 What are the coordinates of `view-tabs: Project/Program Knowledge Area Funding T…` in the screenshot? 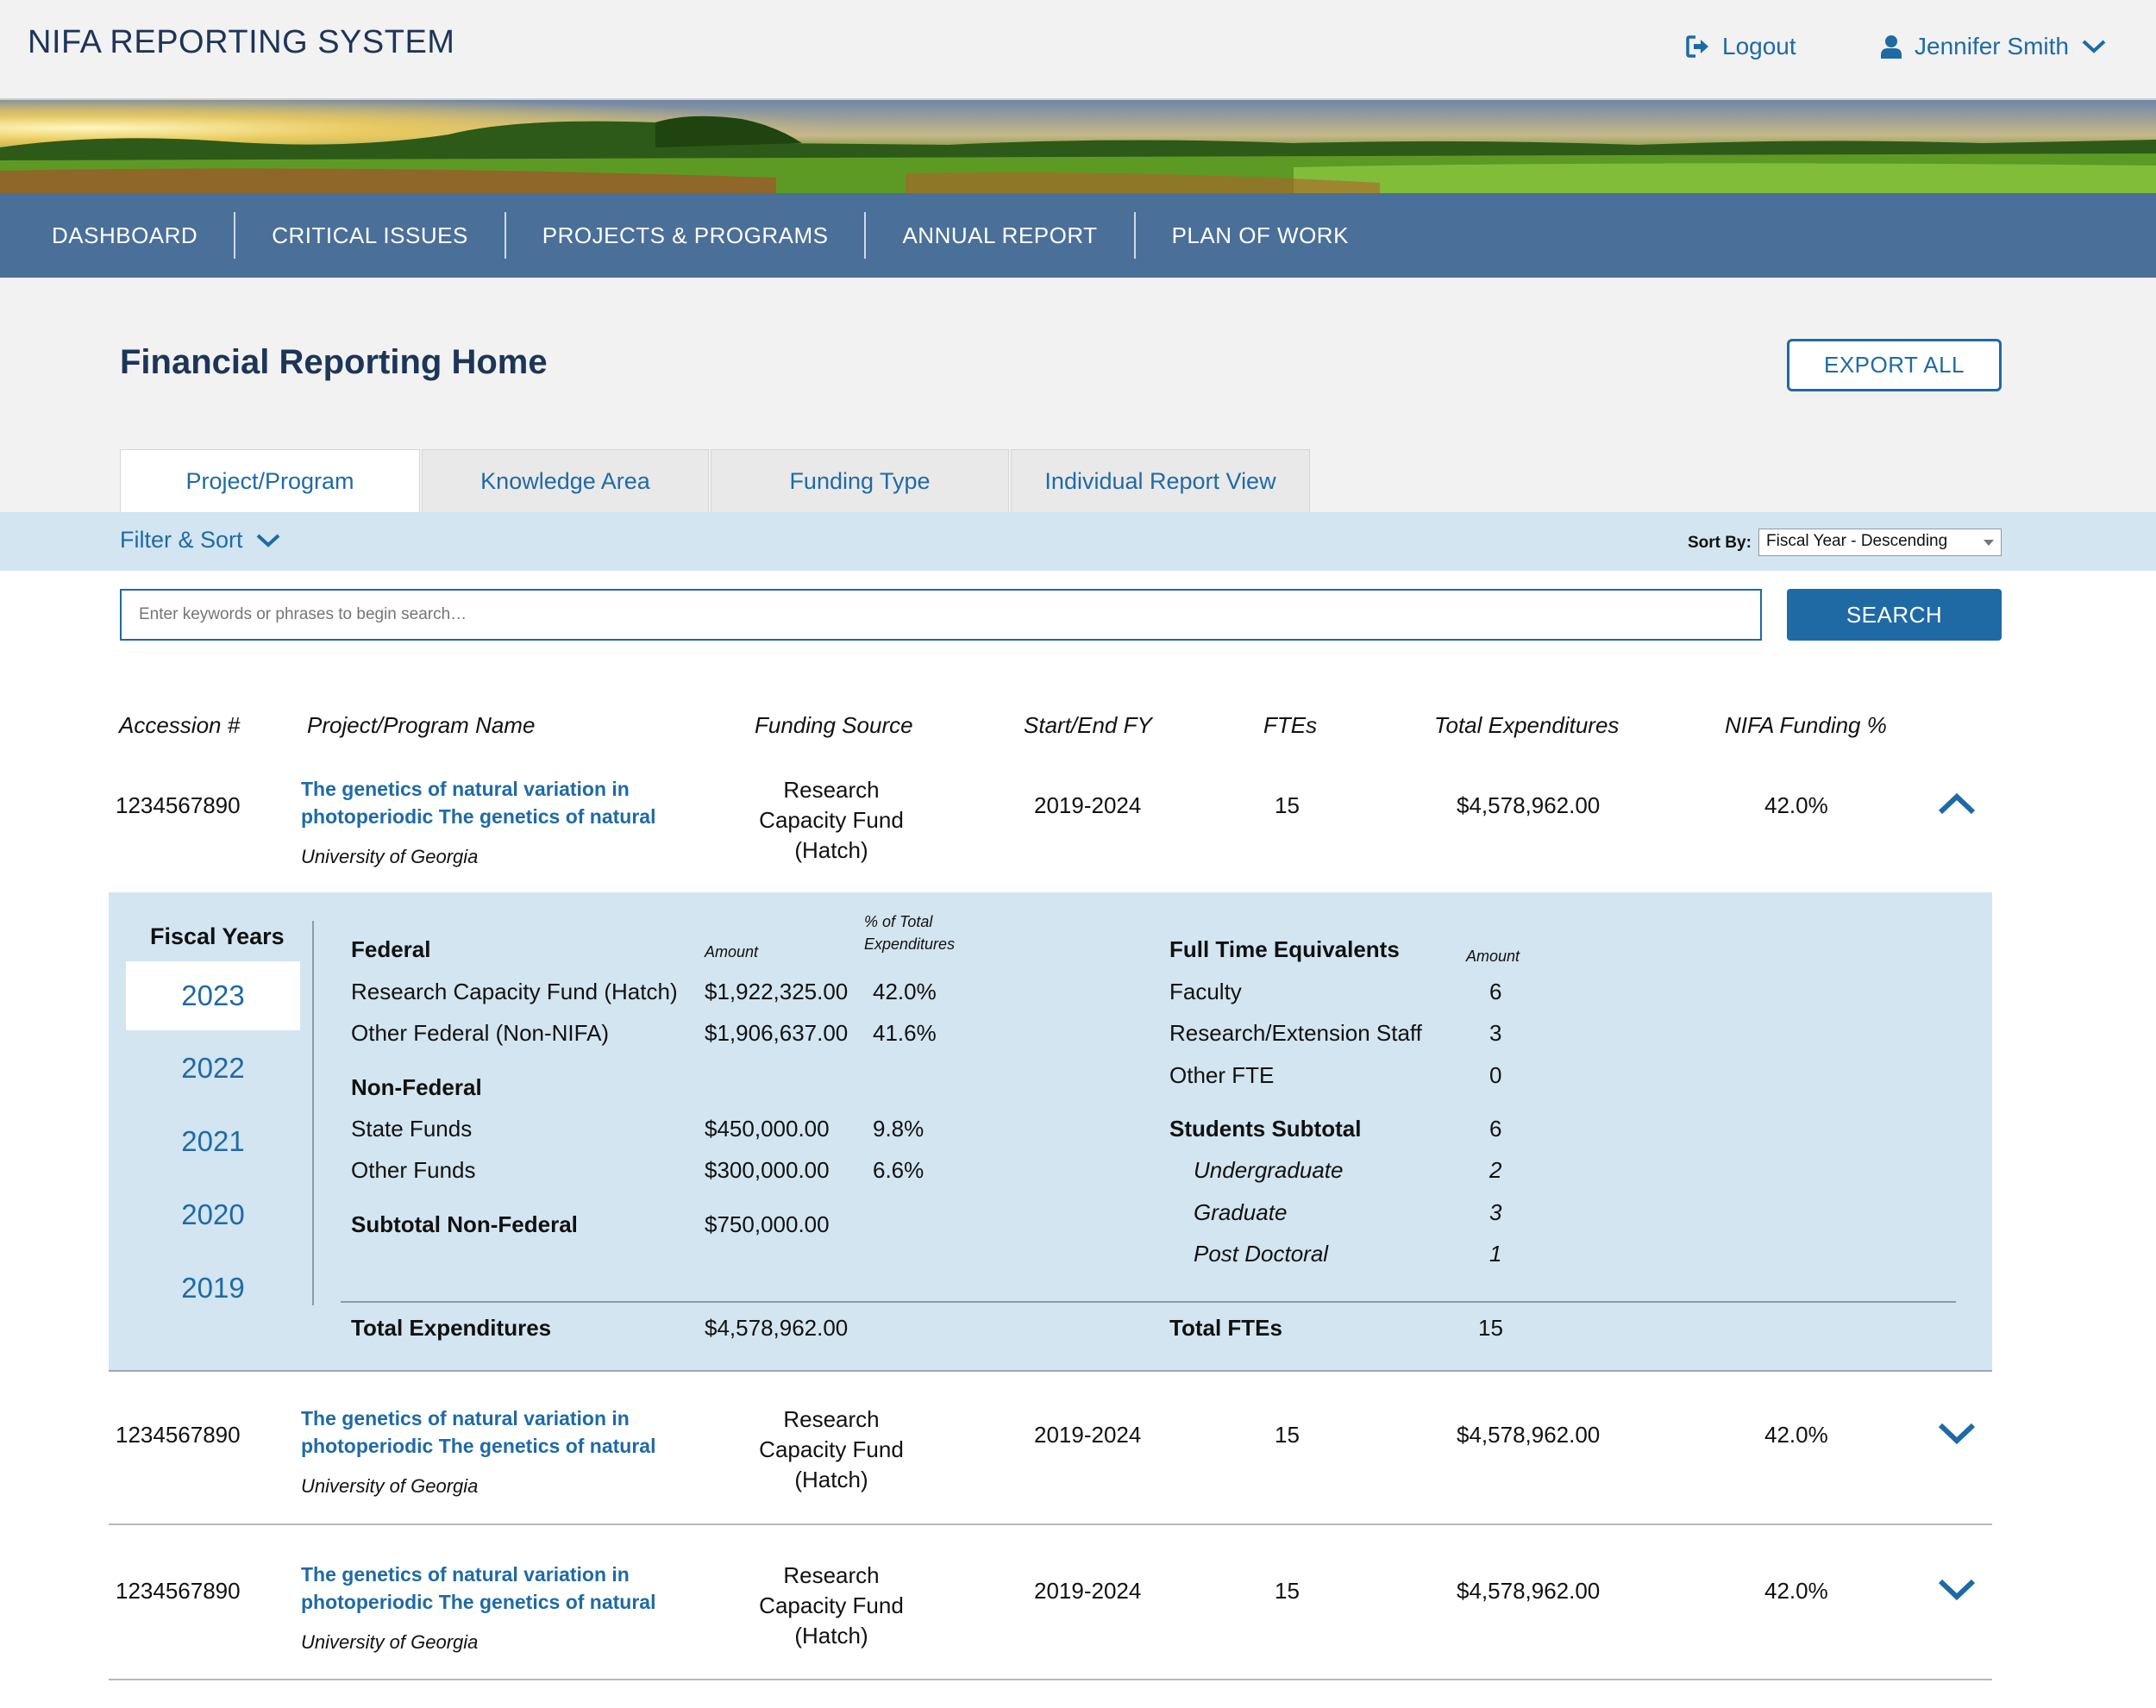 It's located at (716, 480).